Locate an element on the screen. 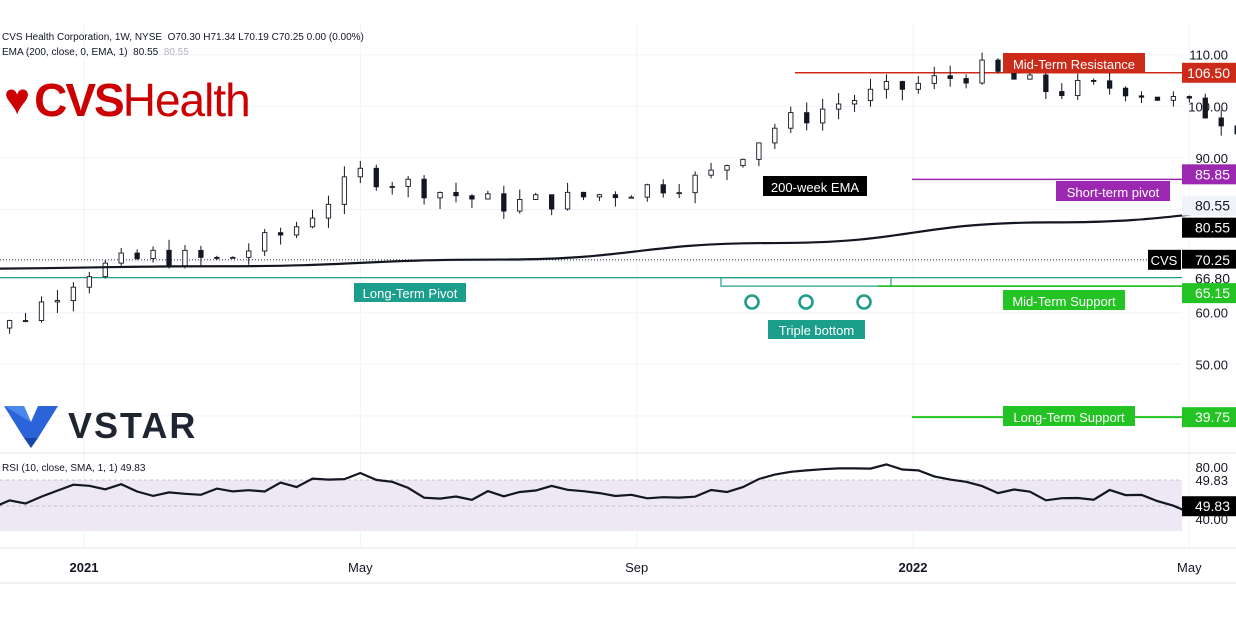 This screenshot has height=621, width=1236. price-tag-ema-faint-bg is located at coordinates (1209, 205).